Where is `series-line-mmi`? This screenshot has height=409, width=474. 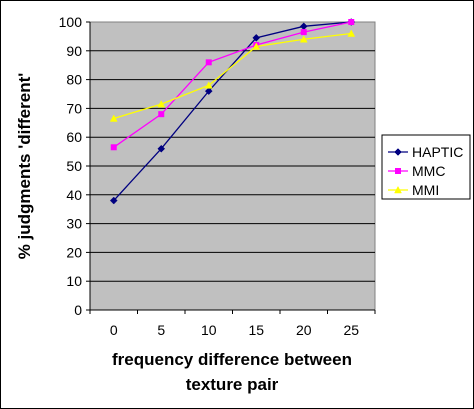
series-line-mmi is located at coordinates (232, 76).